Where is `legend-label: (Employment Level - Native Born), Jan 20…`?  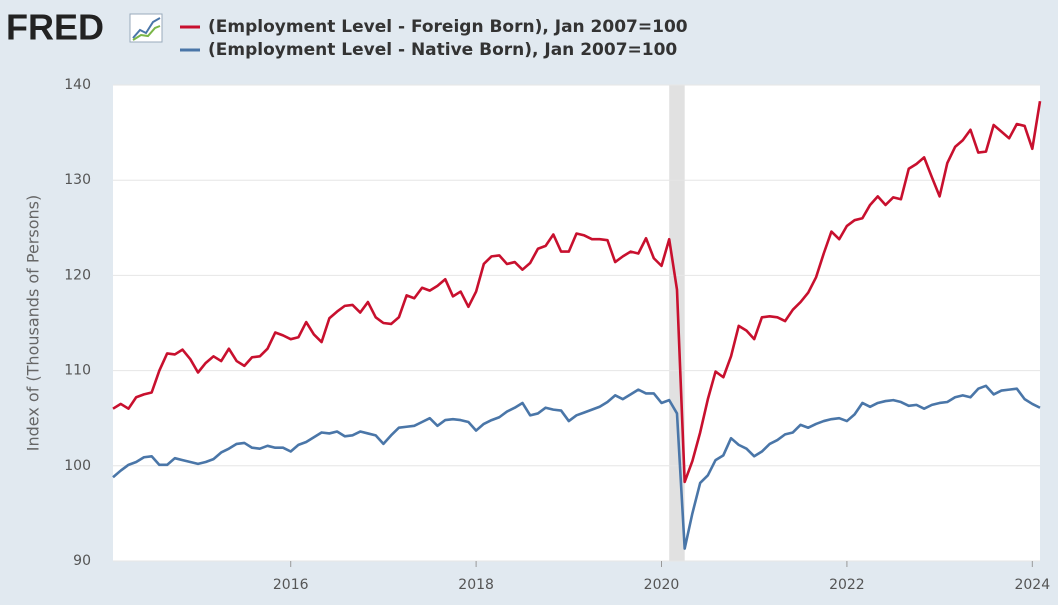
legend-label: (Employment Level - Native Born), Jan 20… is located at coordinates (442, 50).